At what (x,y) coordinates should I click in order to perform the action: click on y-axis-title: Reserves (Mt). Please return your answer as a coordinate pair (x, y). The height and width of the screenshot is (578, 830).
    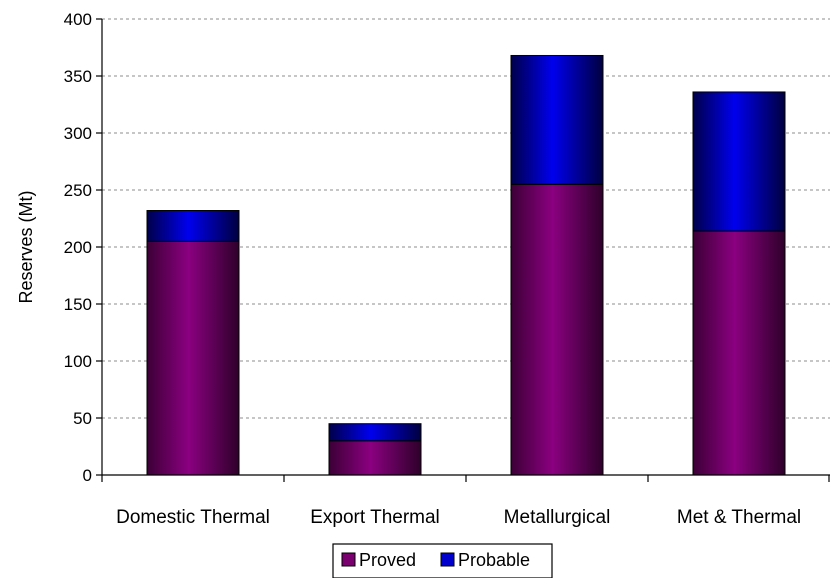
    Looking at the image, I should click on (26, 246).